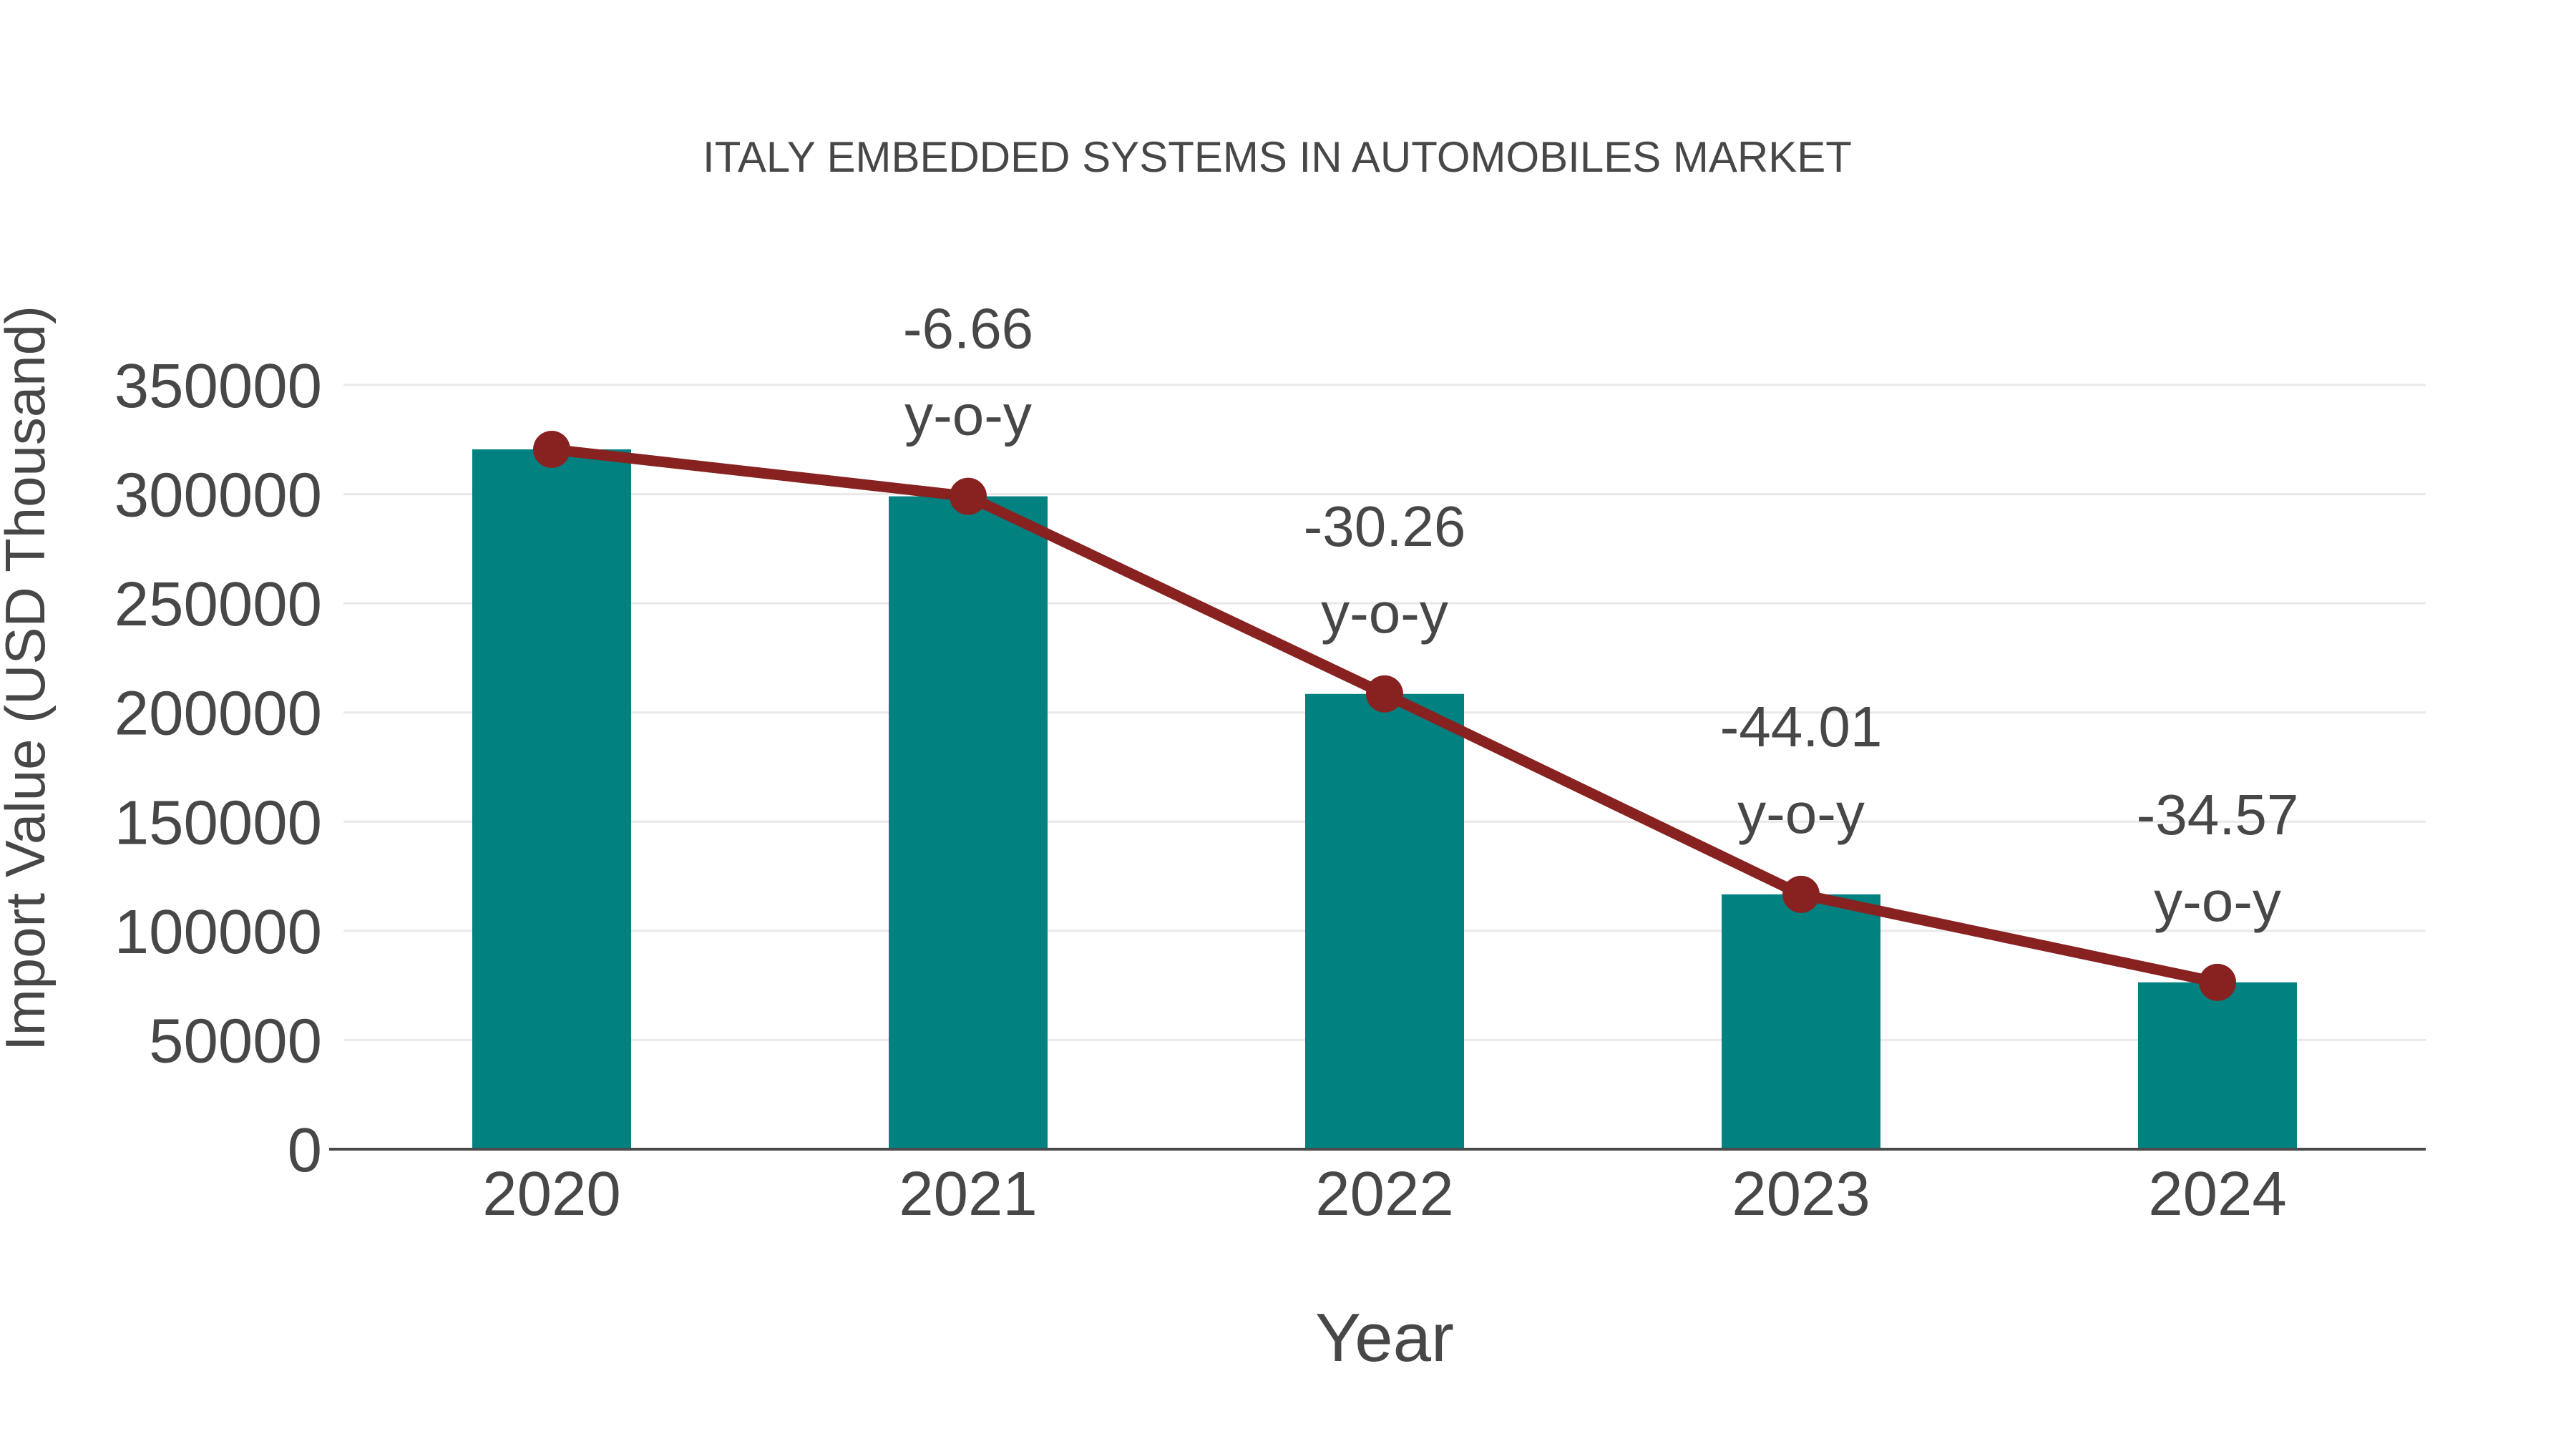 This screenshot has width=2576, height=1449. Describe the element at coordinates (218, 932) in the screenshot. I see `y-tick-label: 100000` at that location.